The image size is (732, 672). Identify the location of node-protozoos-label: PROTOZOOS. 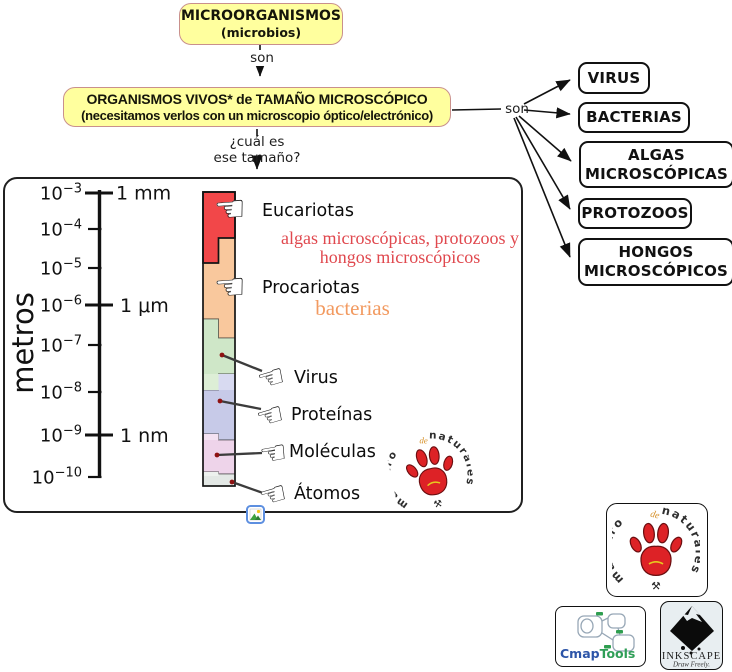
(635, 213).